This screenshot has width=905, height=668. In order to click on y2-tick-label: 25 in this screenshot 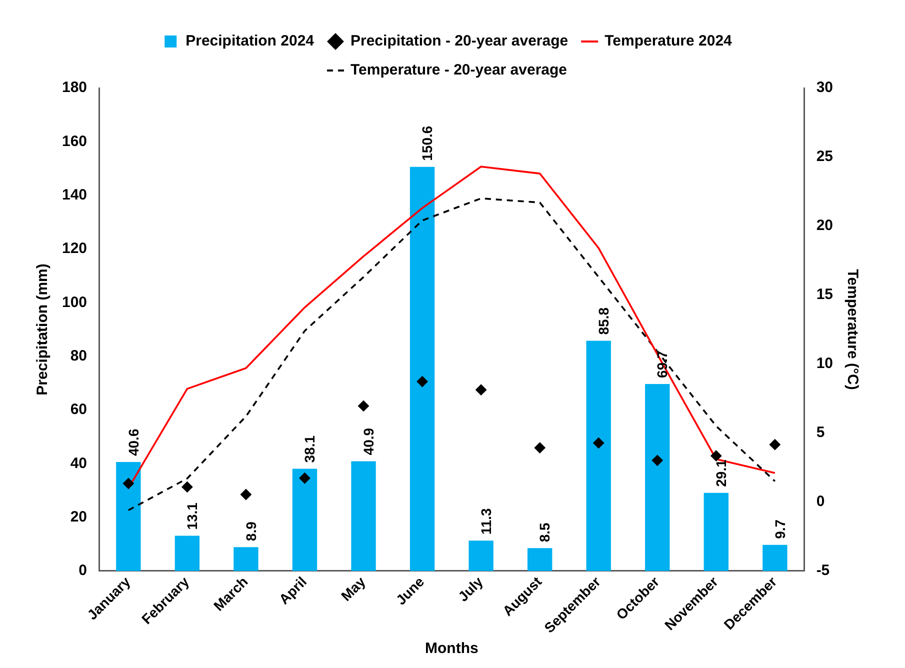, I will do `click(825, 157)`.